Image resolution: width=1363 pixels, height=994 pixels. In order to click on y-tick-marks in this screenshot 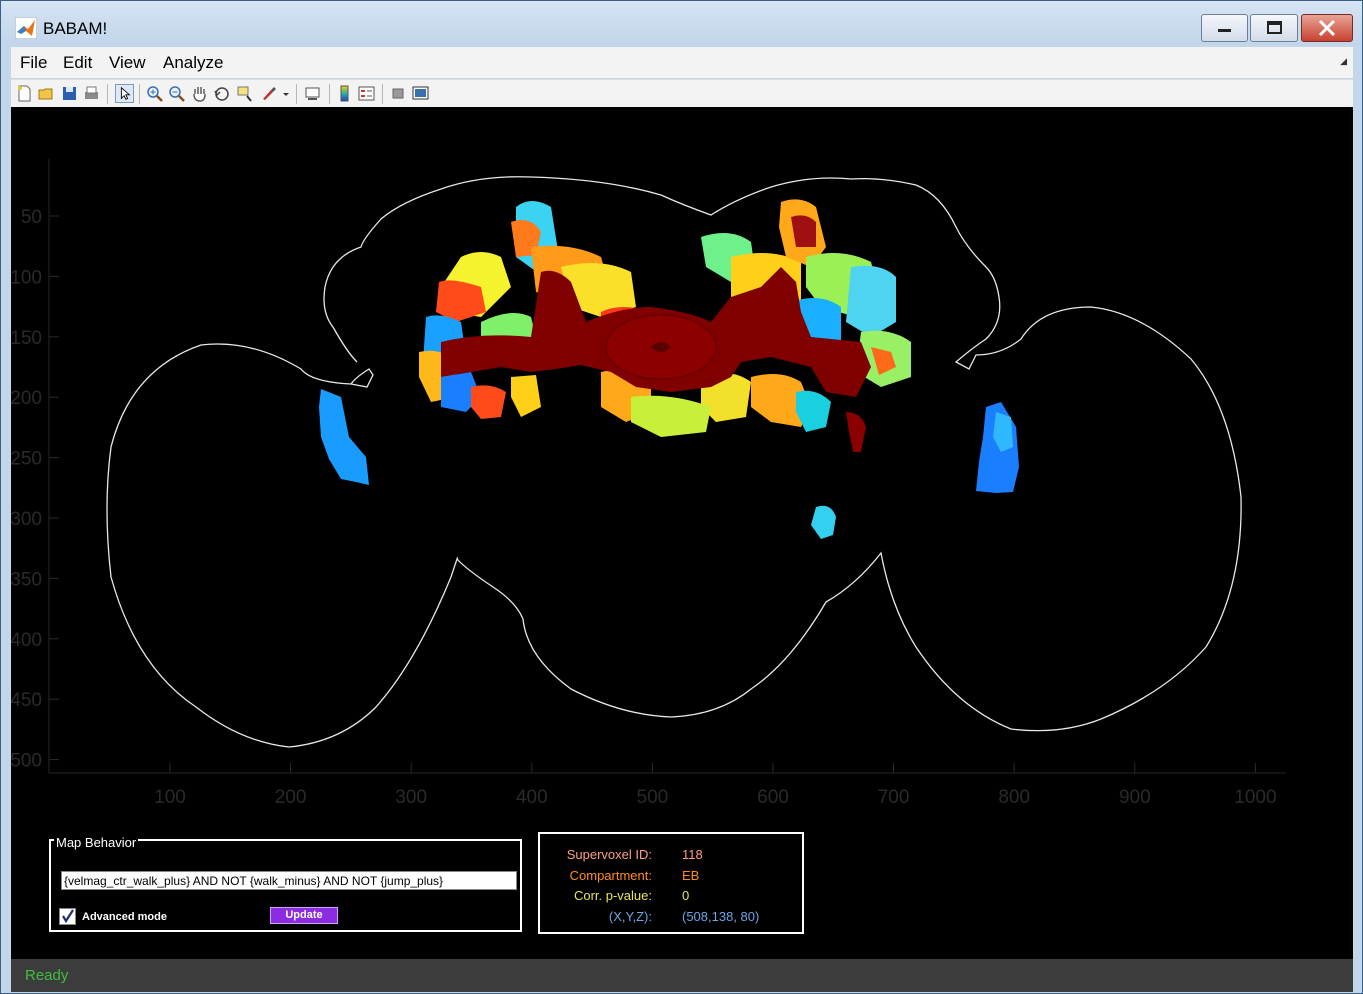, I will do `click(54, 488)`.